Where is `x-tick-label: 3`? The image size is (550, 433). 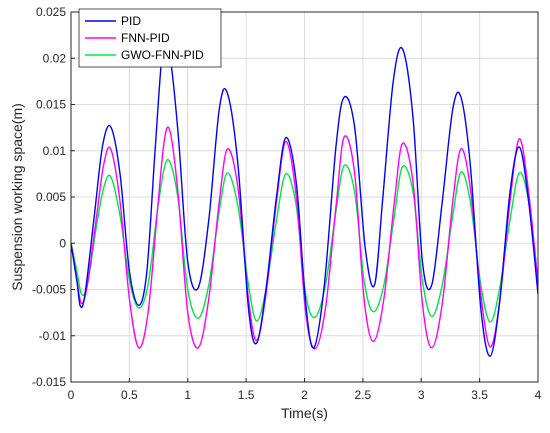 x-tick-label: 3 is located at coordinates (421, 395).